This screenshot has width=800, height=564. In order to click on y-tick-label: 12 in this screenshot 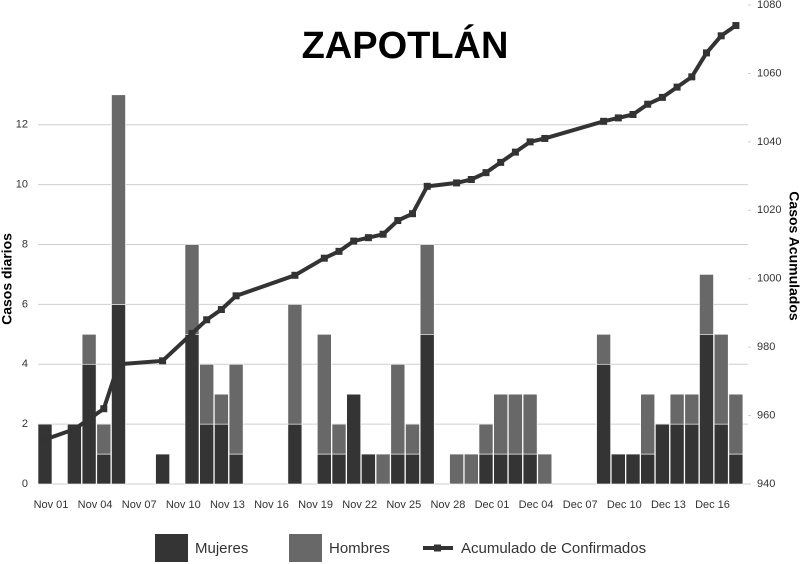, I will do `click(22, 125)`.